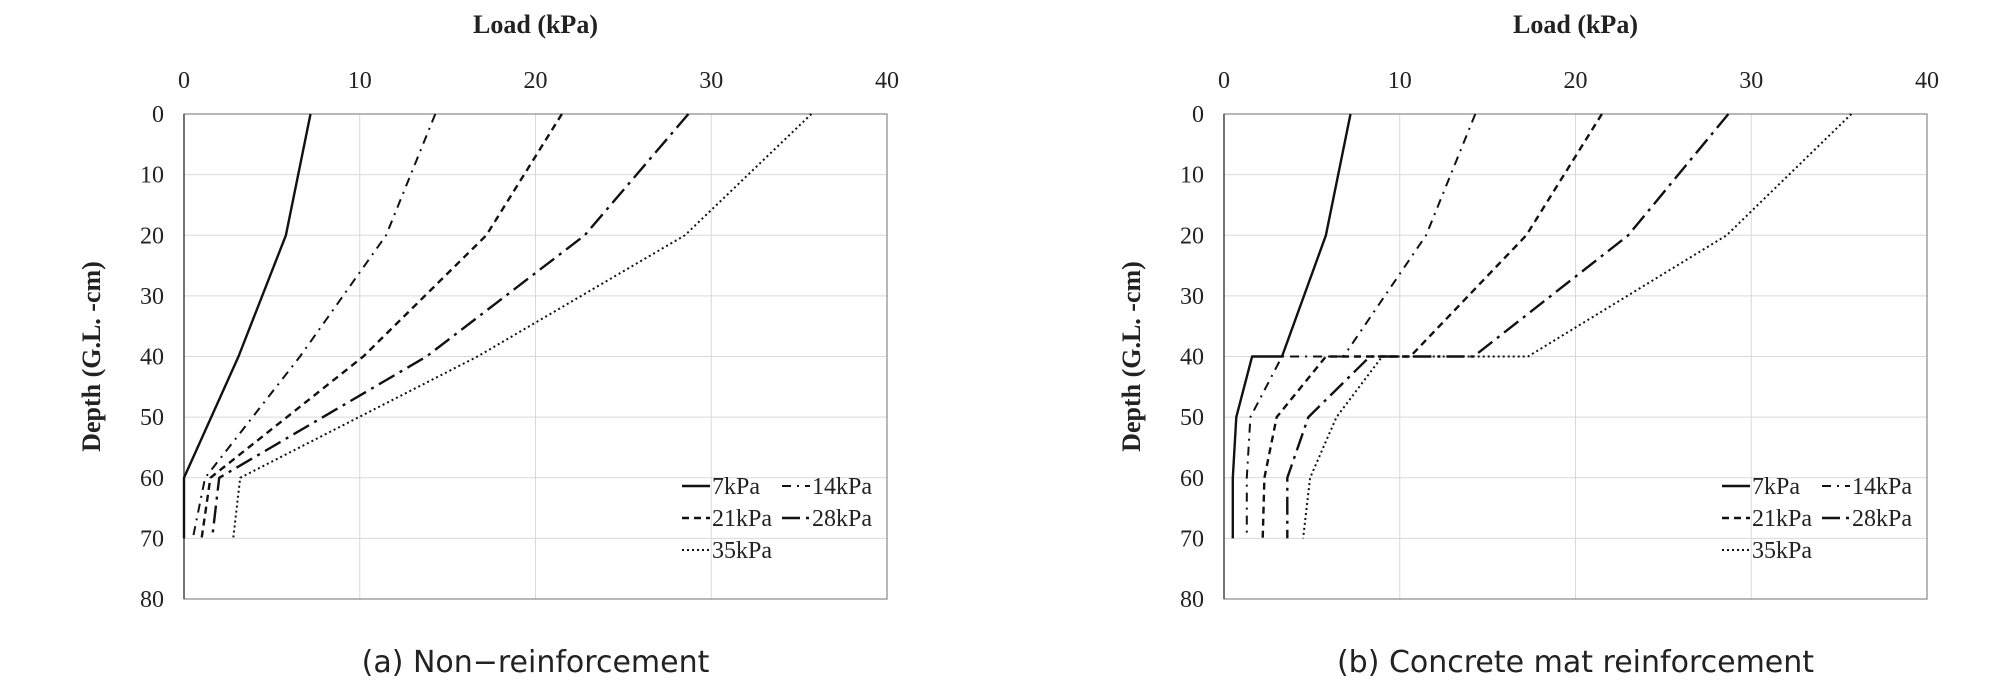 The width and height of the screenshot is (2008, 682). I want to click on chart-caption: (a) Non−reinforcement, so click(536, 662).